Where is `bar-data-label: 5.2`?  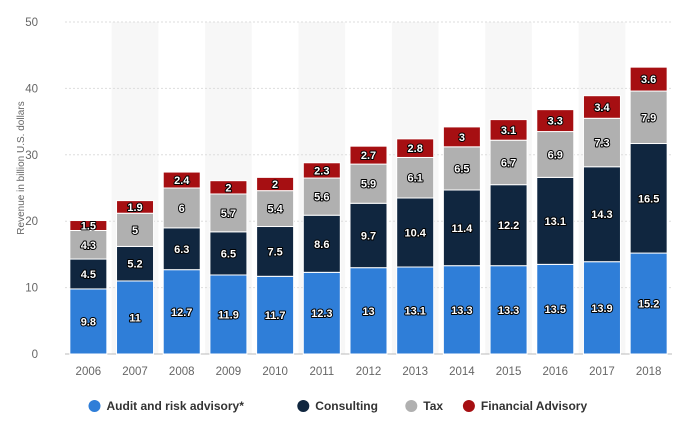
bar-data-label: 5.2 is located at coordinates (134, 265).